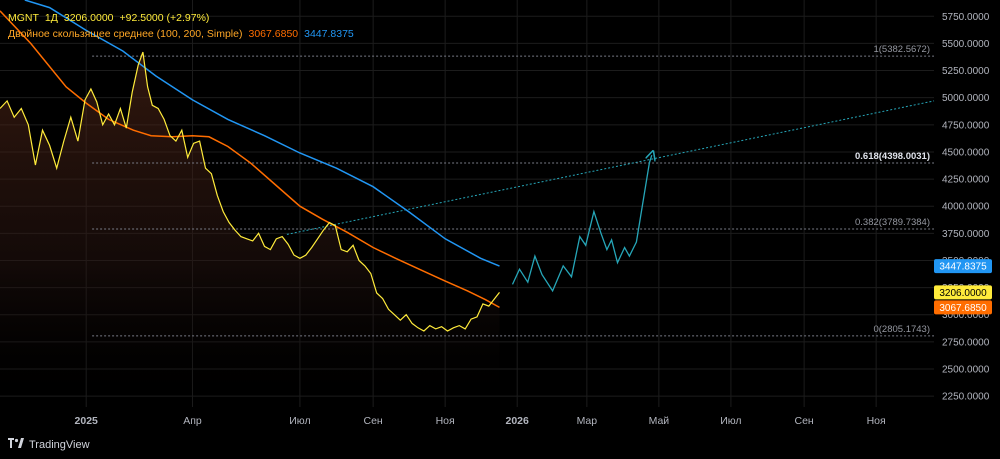 The height and width of the screenshot is (459, 1000). Describe the element at coordinates (518, 421) in the screenshot. I see `x-tick-label: 2026` at that location.